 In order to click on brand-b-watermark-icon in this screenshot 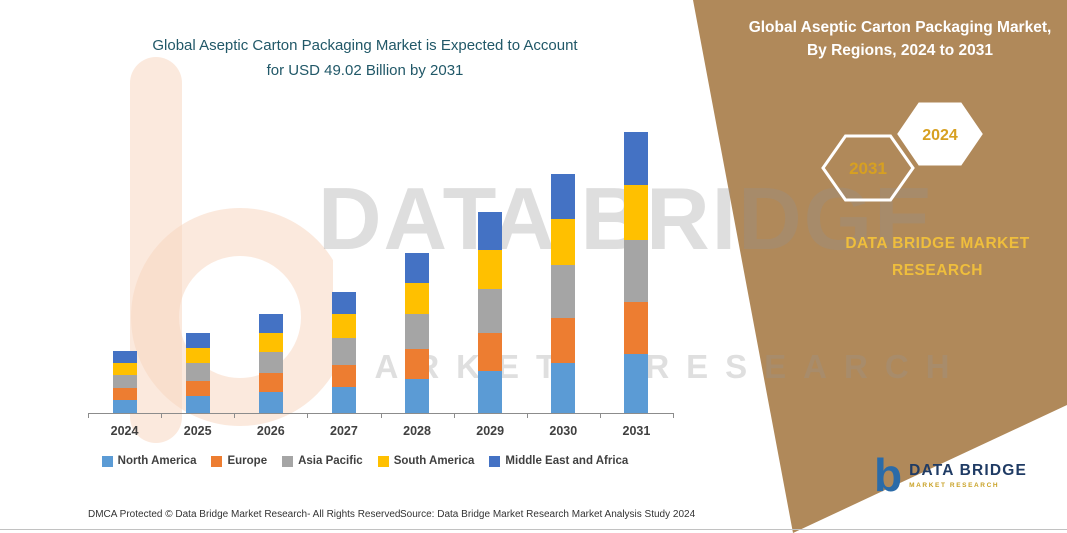, I will do `click(231, 250)`.